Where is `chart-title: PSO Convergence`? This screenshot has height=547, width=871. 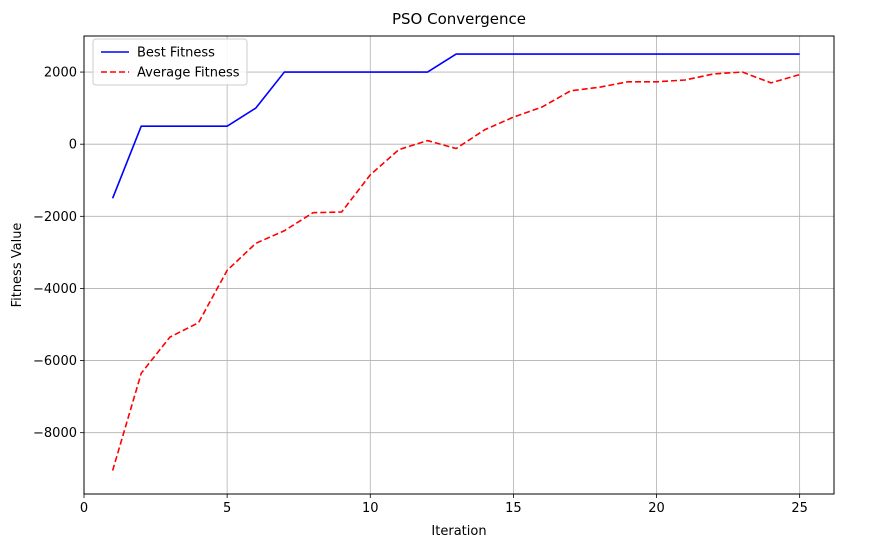 chart-title: PSO Convergence is located at coordinates (459, 19).